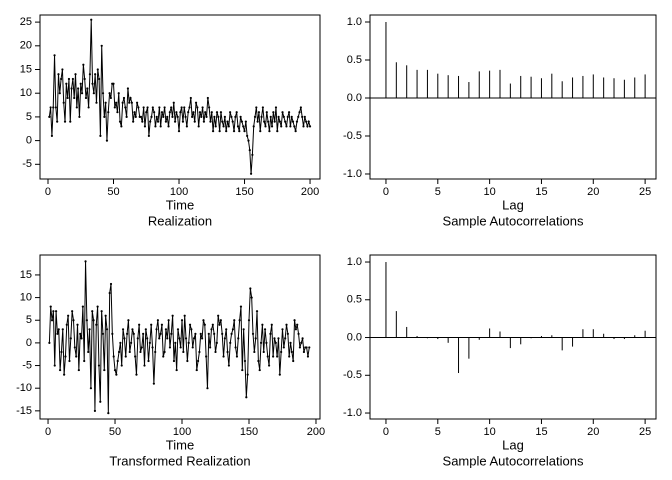 This screenshot has width=672, height=480. What do you see at coordinates (179, 192) in the screenshot?
I see `x-tick-label: 100` at bounding box center [179, 192].